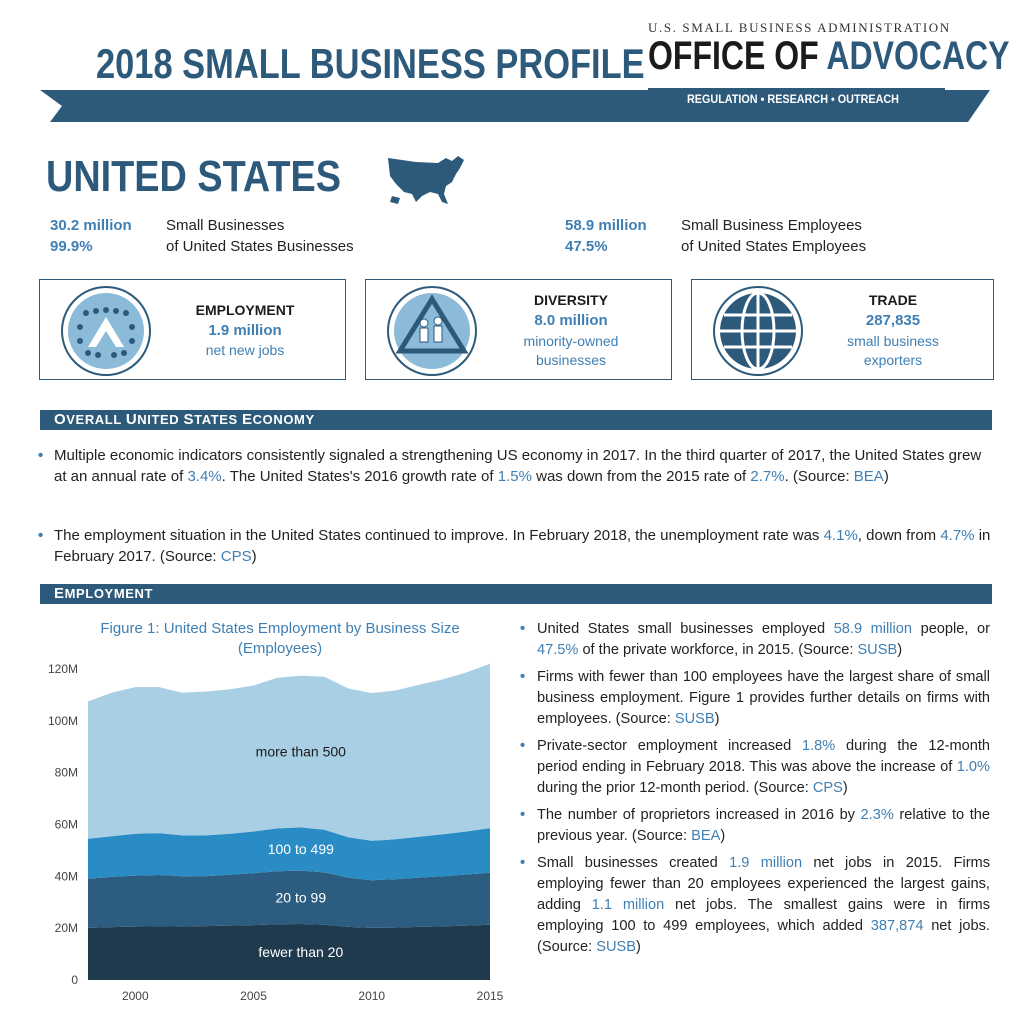 The height and width of the screenshot is (1024, 1024). What do you see at coordinates (571, 341) in the screenshot?
I see `diversity-box-line1: minority-owned` at bounding box center [571, 341].